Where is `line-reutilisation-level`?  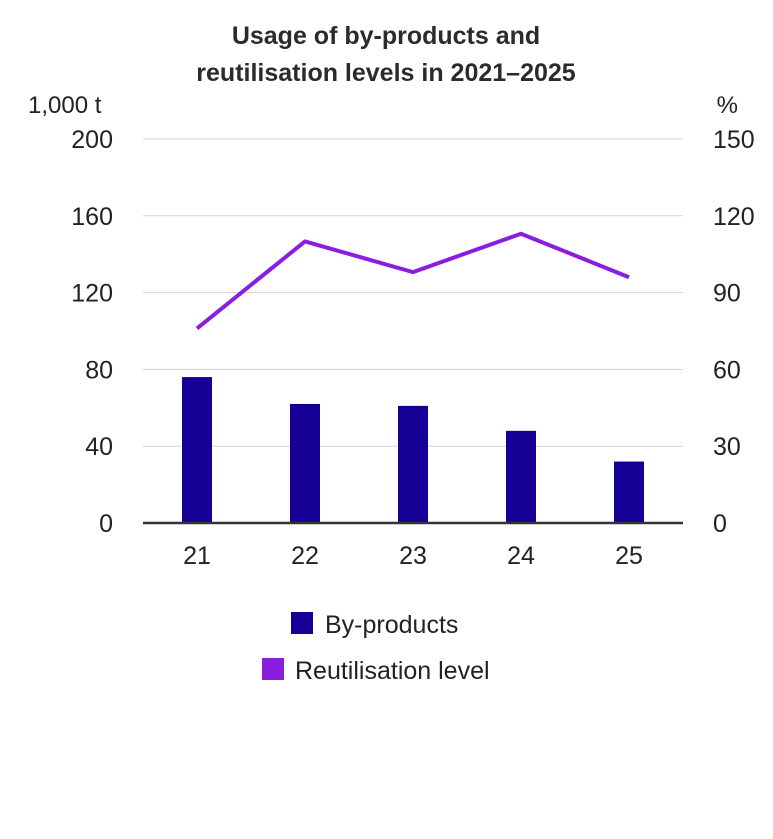
line-reutilisation-level is located at coordinates (412, 280).